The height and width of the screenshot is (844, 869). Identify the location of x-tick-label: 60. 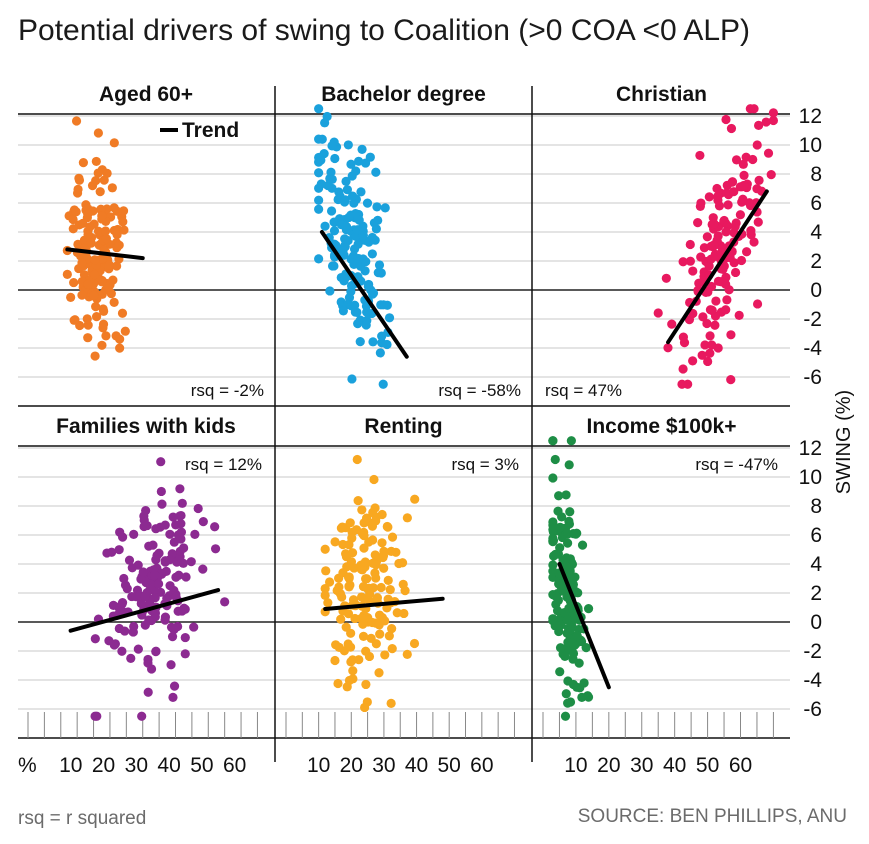
(740, 765).